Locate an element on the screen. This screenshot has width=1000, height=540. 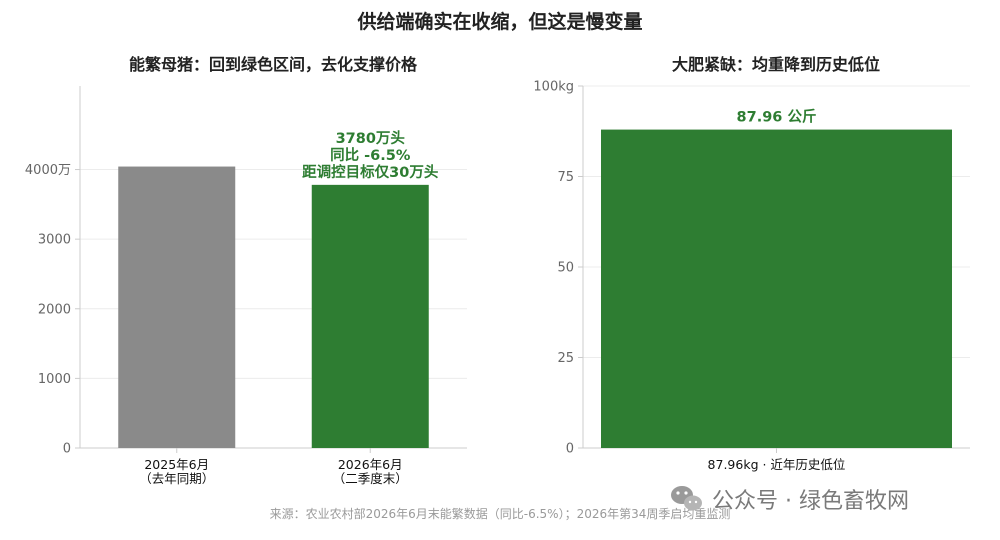
left-category-label: 2025年6月 is located at coordinates (176, 464).